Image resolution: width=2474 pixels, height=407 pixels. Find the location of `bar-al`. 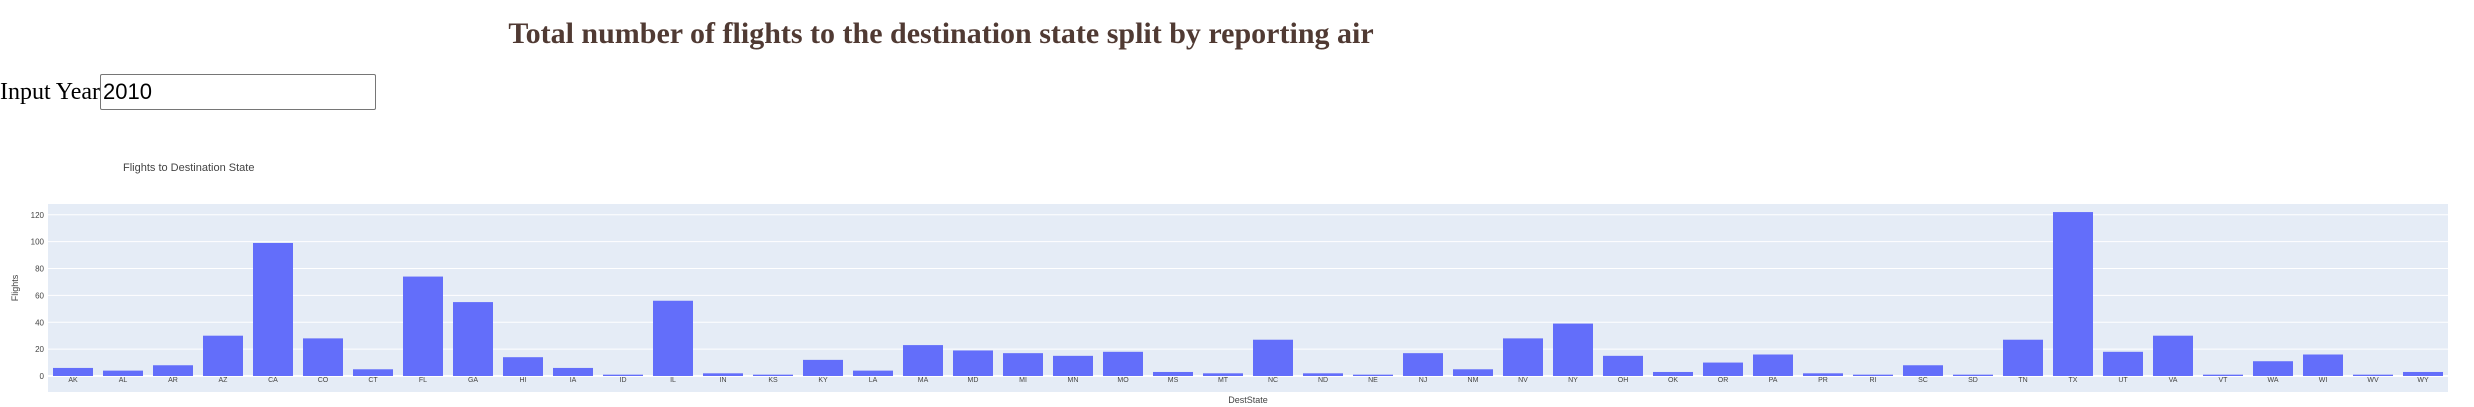

bar-al is located at coordinates (123, 373).